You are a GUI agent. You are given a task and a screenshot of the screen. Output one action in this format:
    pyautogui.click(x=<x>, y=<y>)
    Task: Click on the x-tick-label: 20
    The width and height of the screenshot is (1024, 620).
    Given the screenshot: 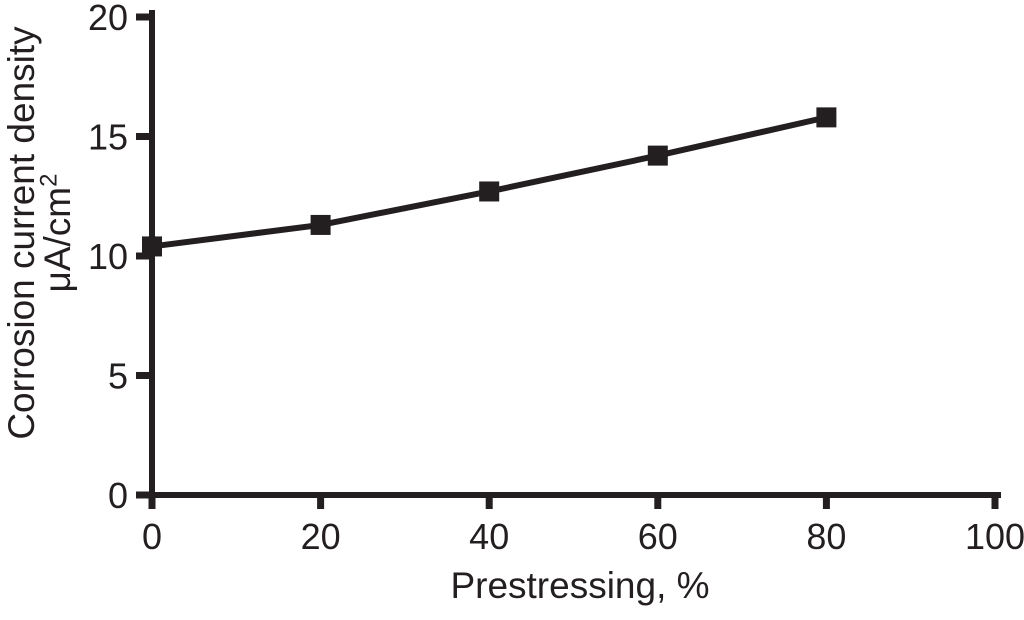 What is the action you would take?
    pyautogui.click(x=321, y=536)
    